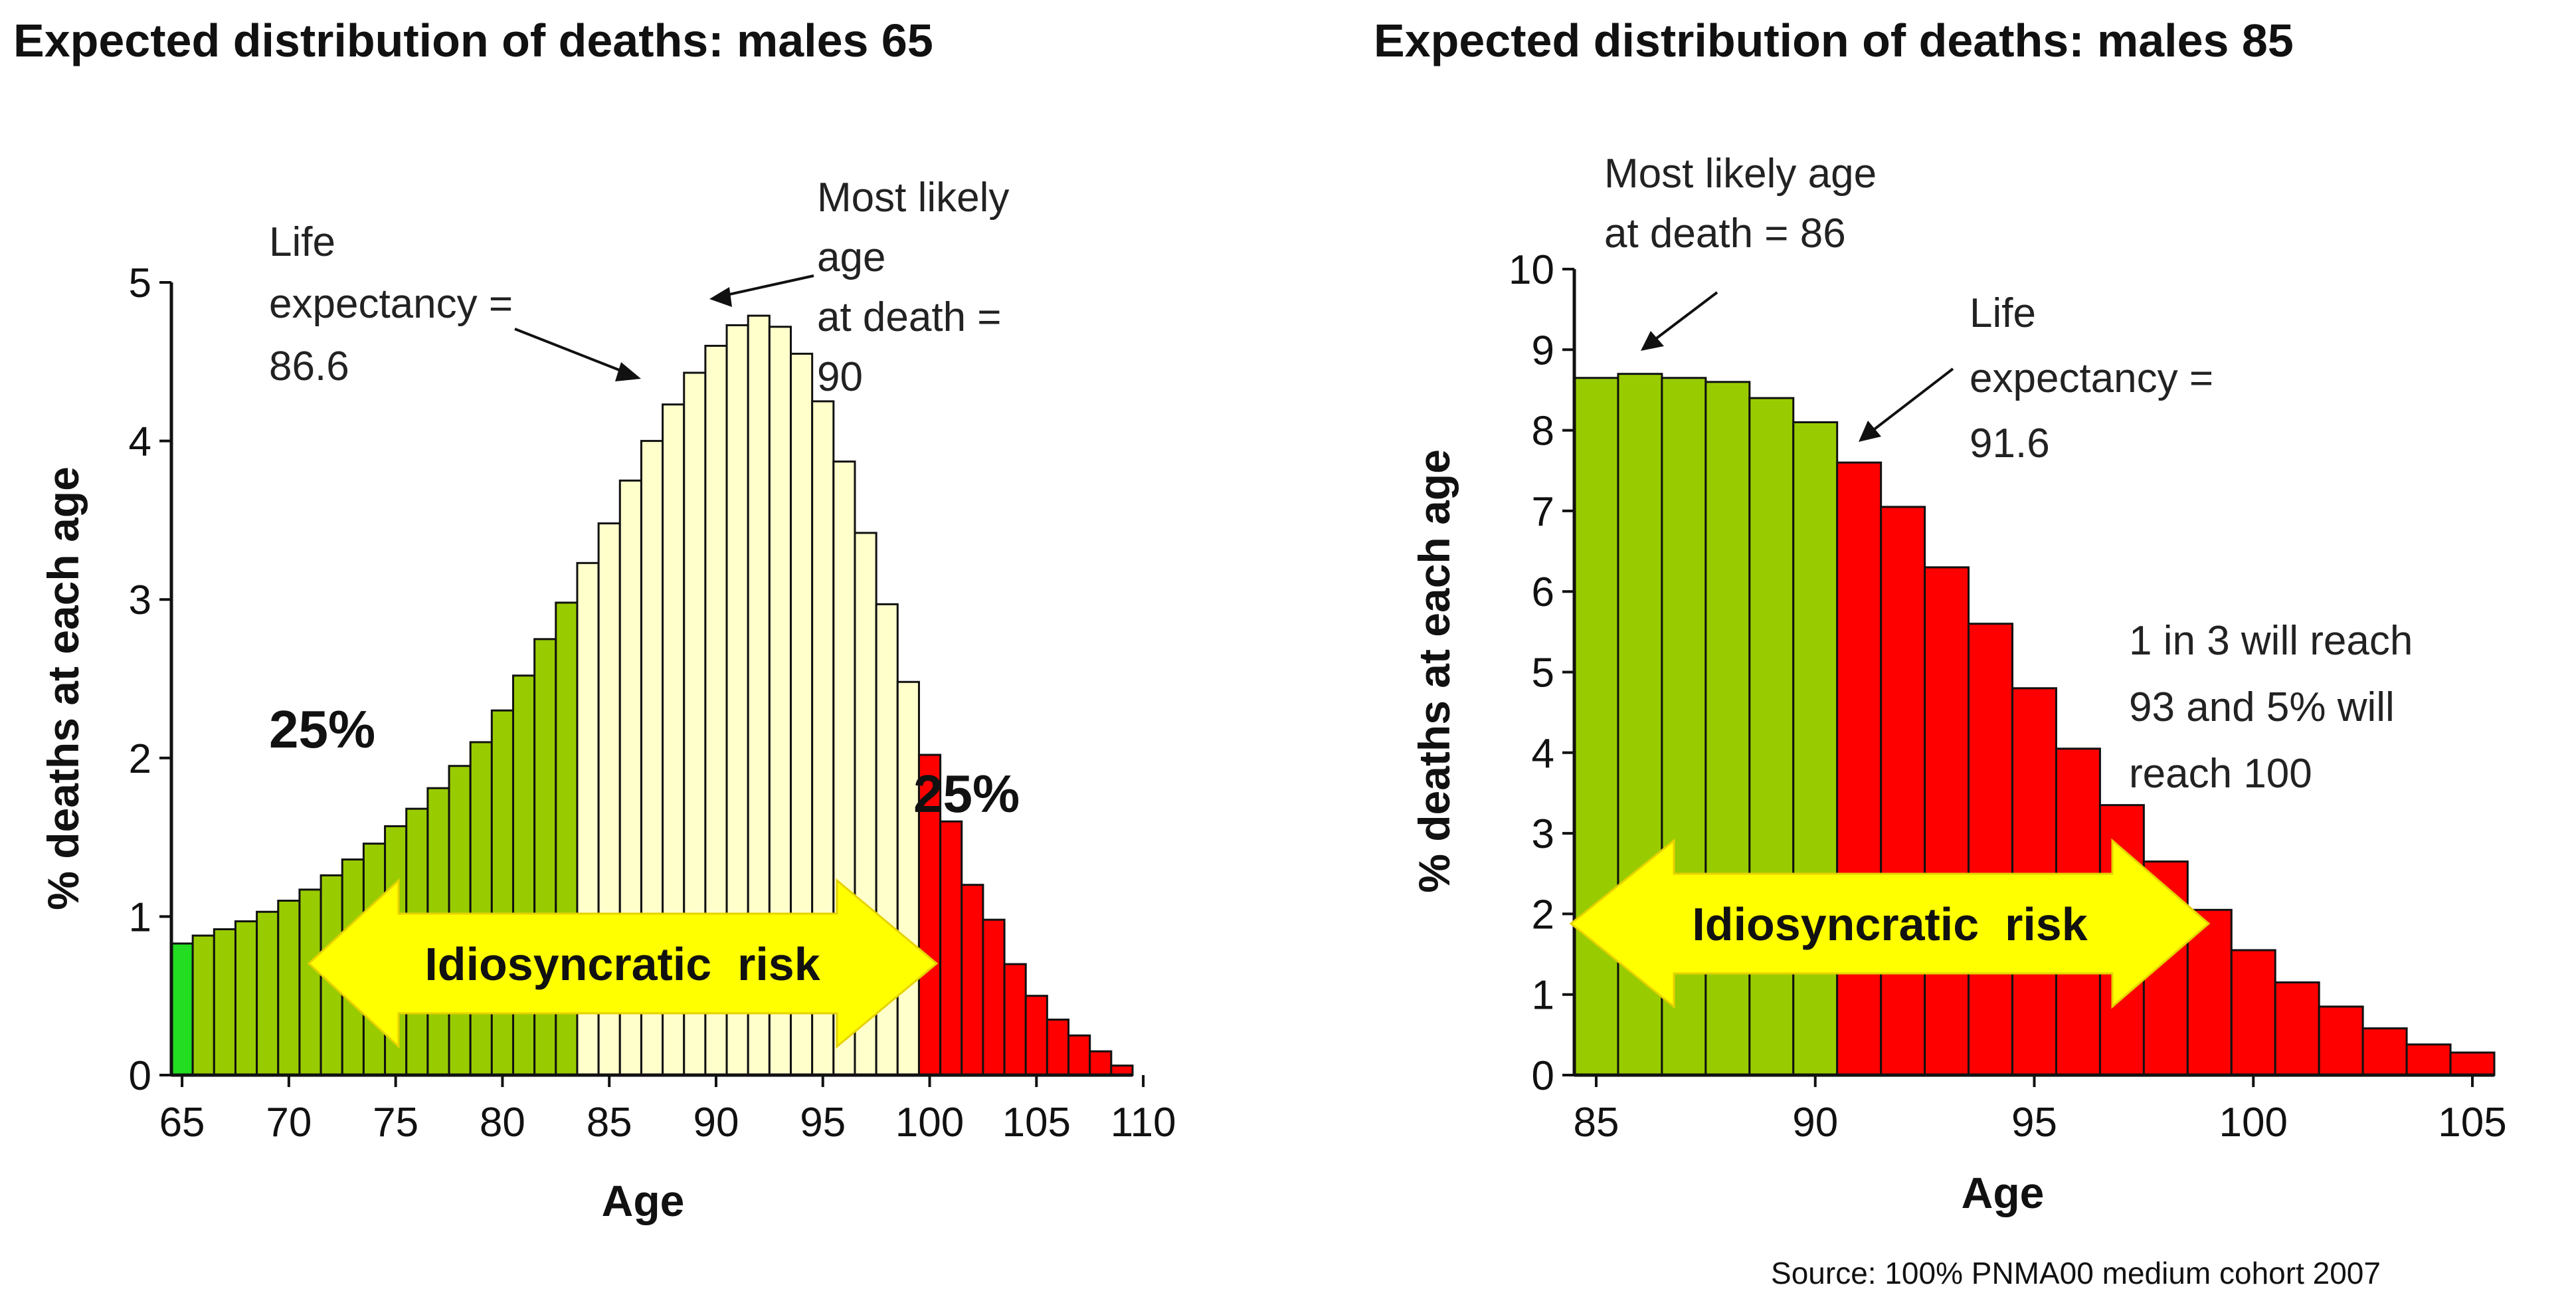  Describe the element at coordinates (859, 287) in the screenshot. I see `most-likely-annotation: Most likely age at death = 90` at that location.